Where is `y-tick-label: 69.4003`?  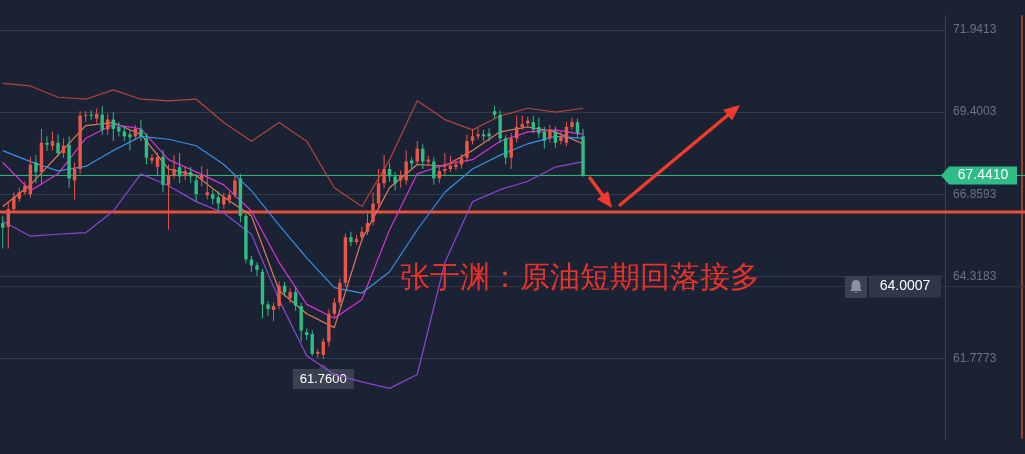
y-tick-label: 69.4003 is located at coordinates (975, 111).